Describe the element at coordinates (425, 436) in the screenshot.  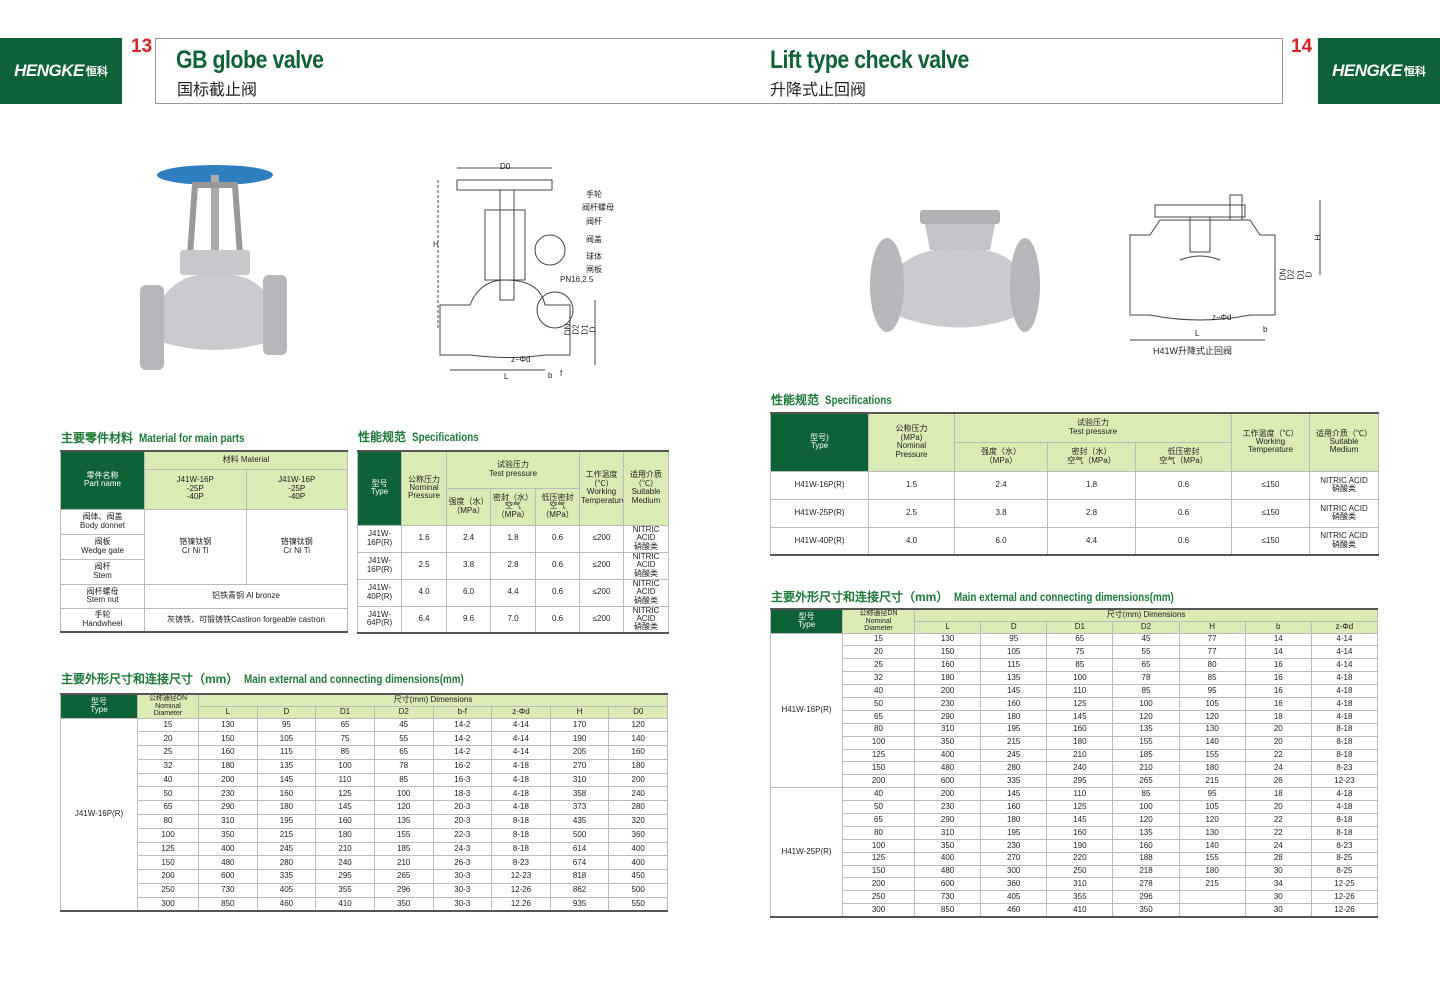
I see `section-title-left-specs: 性能规范 Specifications` at that location.